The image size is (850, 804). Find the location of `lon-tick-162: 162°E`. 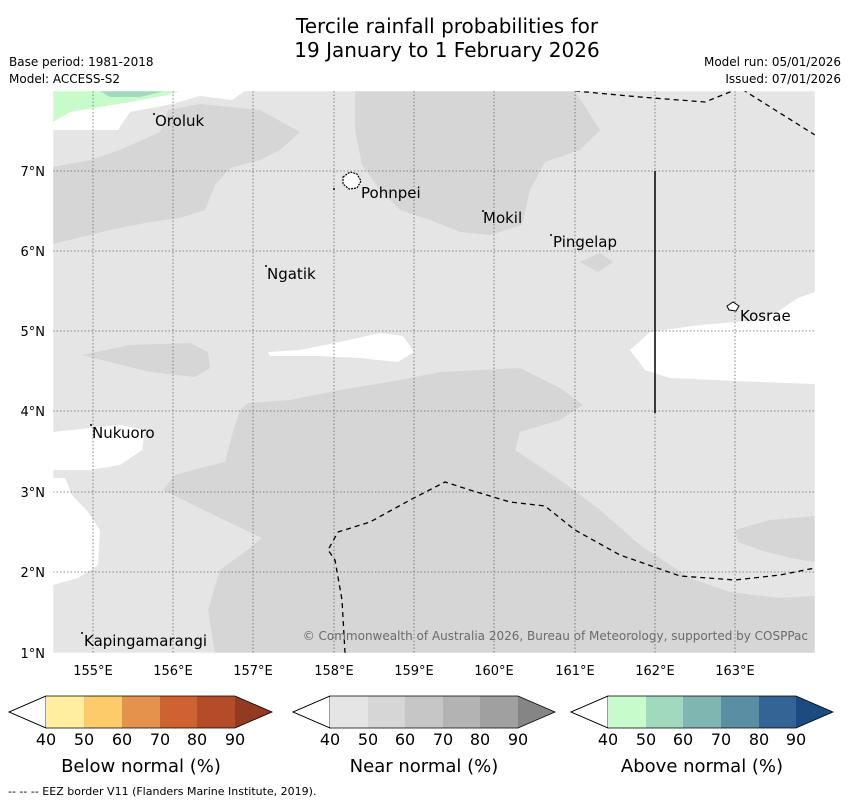

lon-tick-162: 162°E is located at coordinates (655, 671).